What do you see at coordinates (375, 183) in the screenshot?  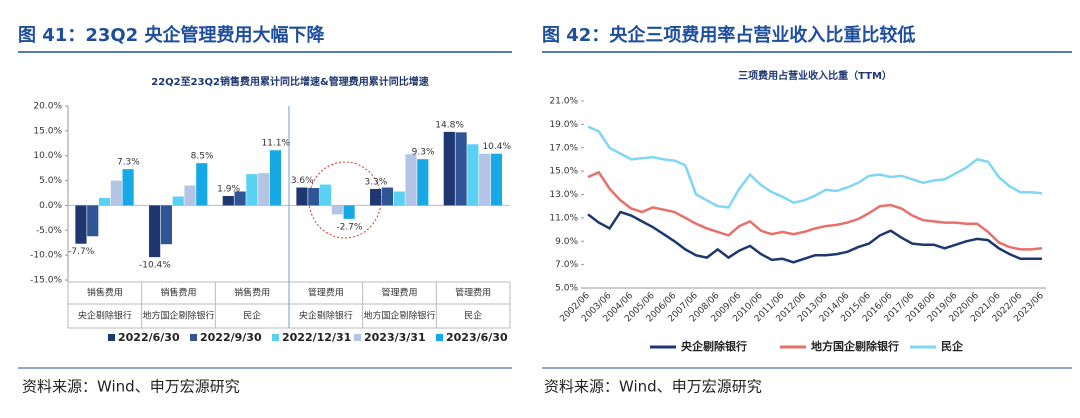 I see `data-label: 3.3%` at bounding box center [375, 183].